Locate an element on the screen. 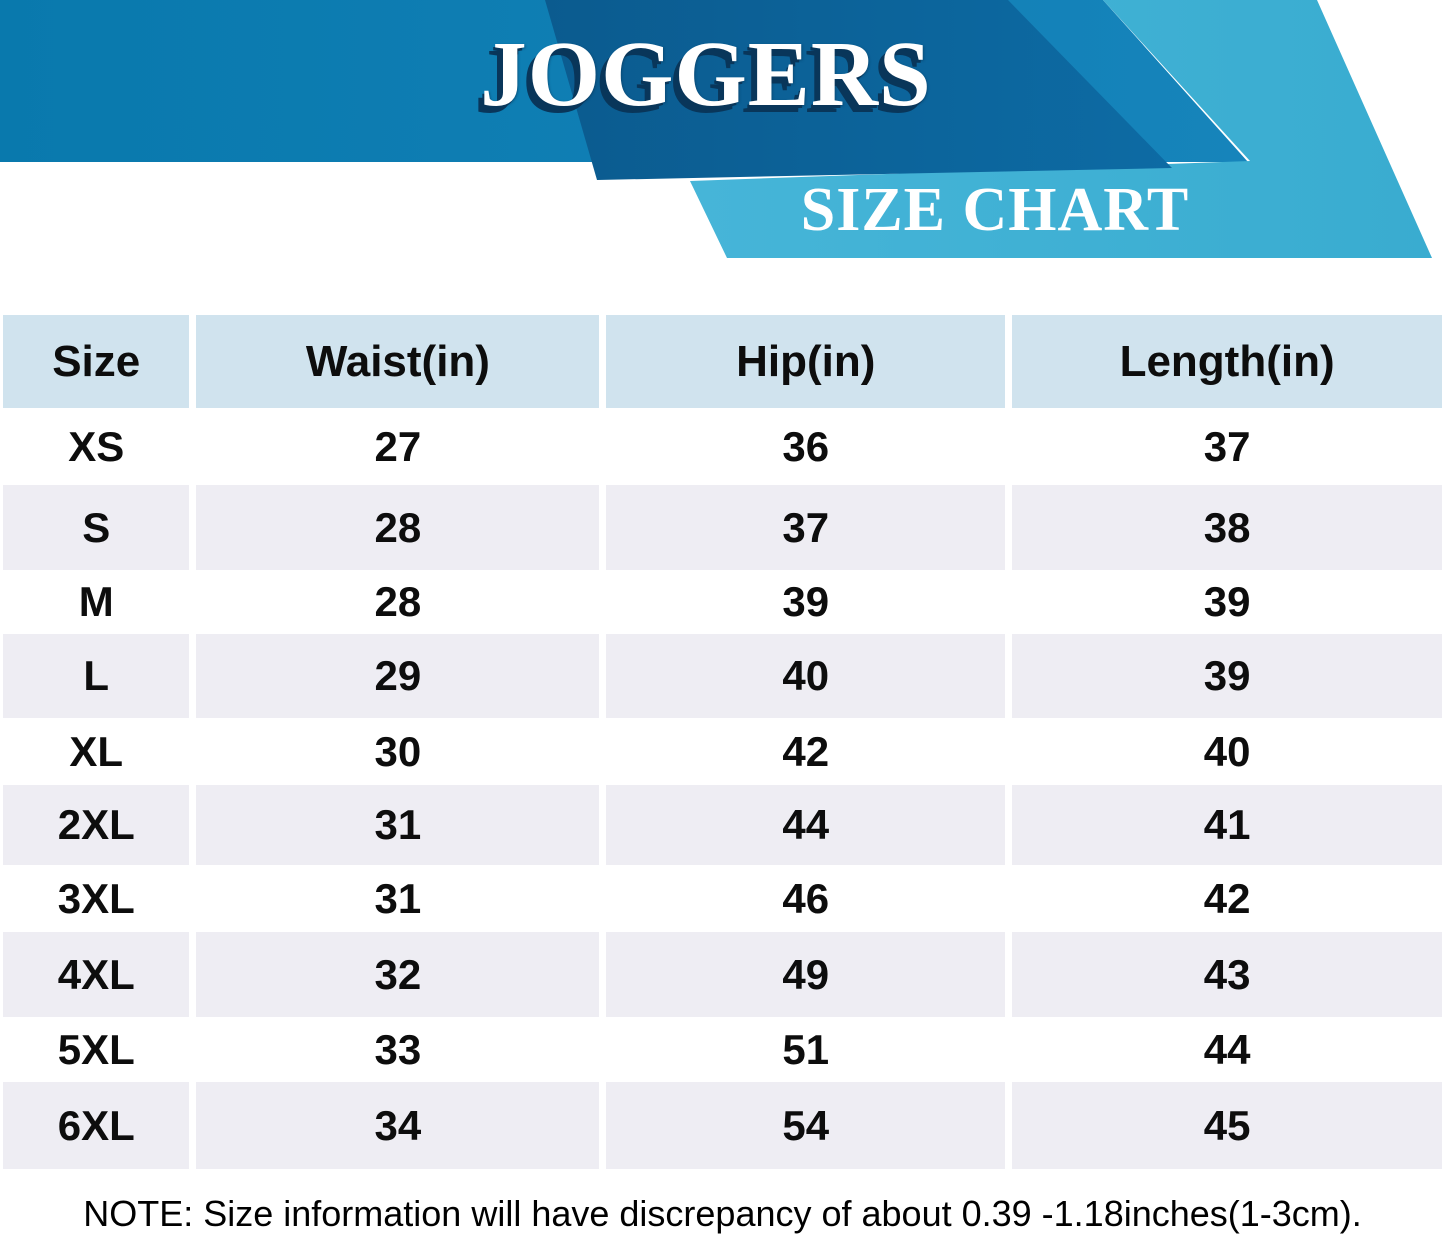  size-label: 2XL is located at coordinates (96, 825).